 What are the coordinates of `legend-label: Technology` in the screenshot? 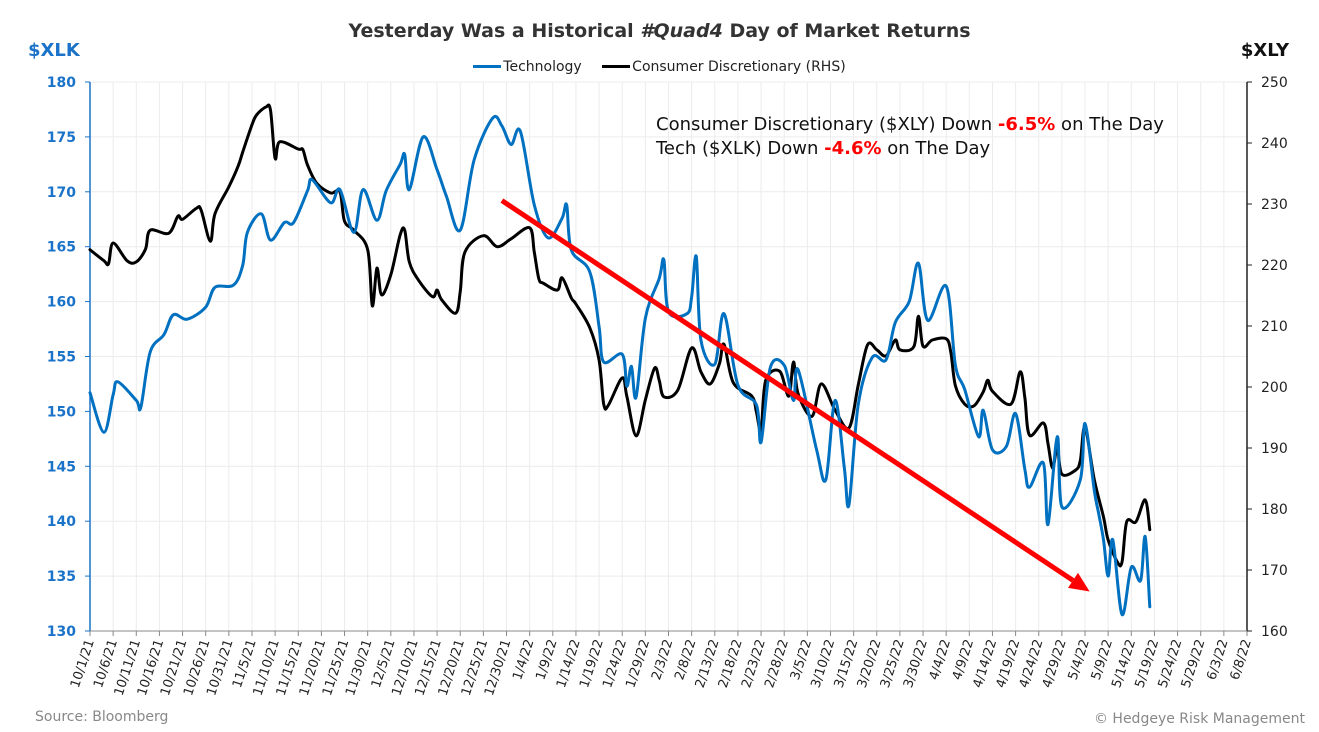 It's located at (542, 66).